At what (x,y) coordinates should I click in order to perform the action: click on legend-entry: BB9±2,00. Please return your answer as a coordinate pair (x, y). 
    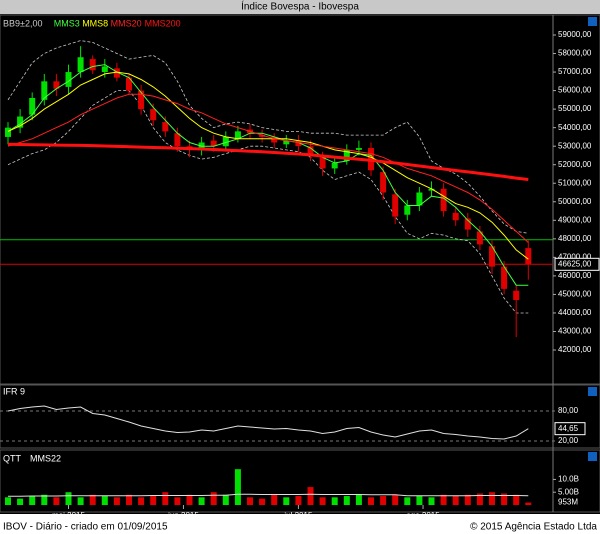
    Looking at the image, I should click on (22, 23).